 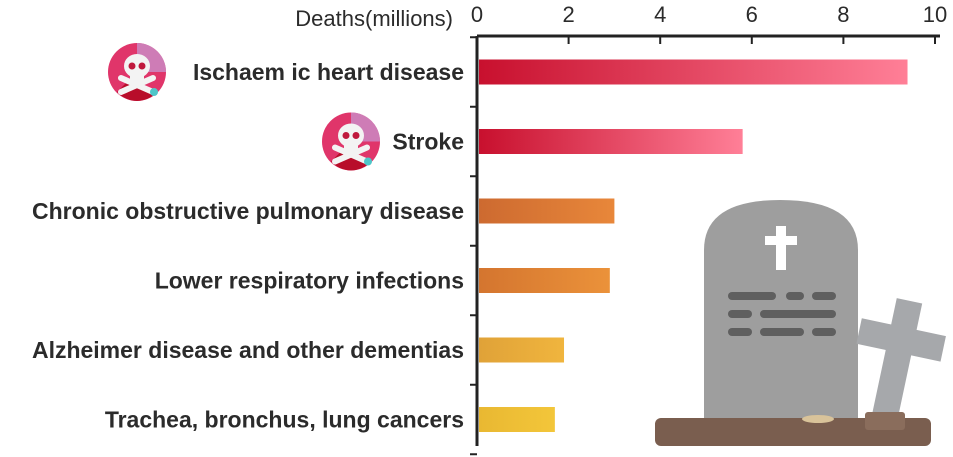 What do you see at coordinates (477, 14) in the screenshot?
I see `x-tick-label: 0` at bounding box center [477, 14].